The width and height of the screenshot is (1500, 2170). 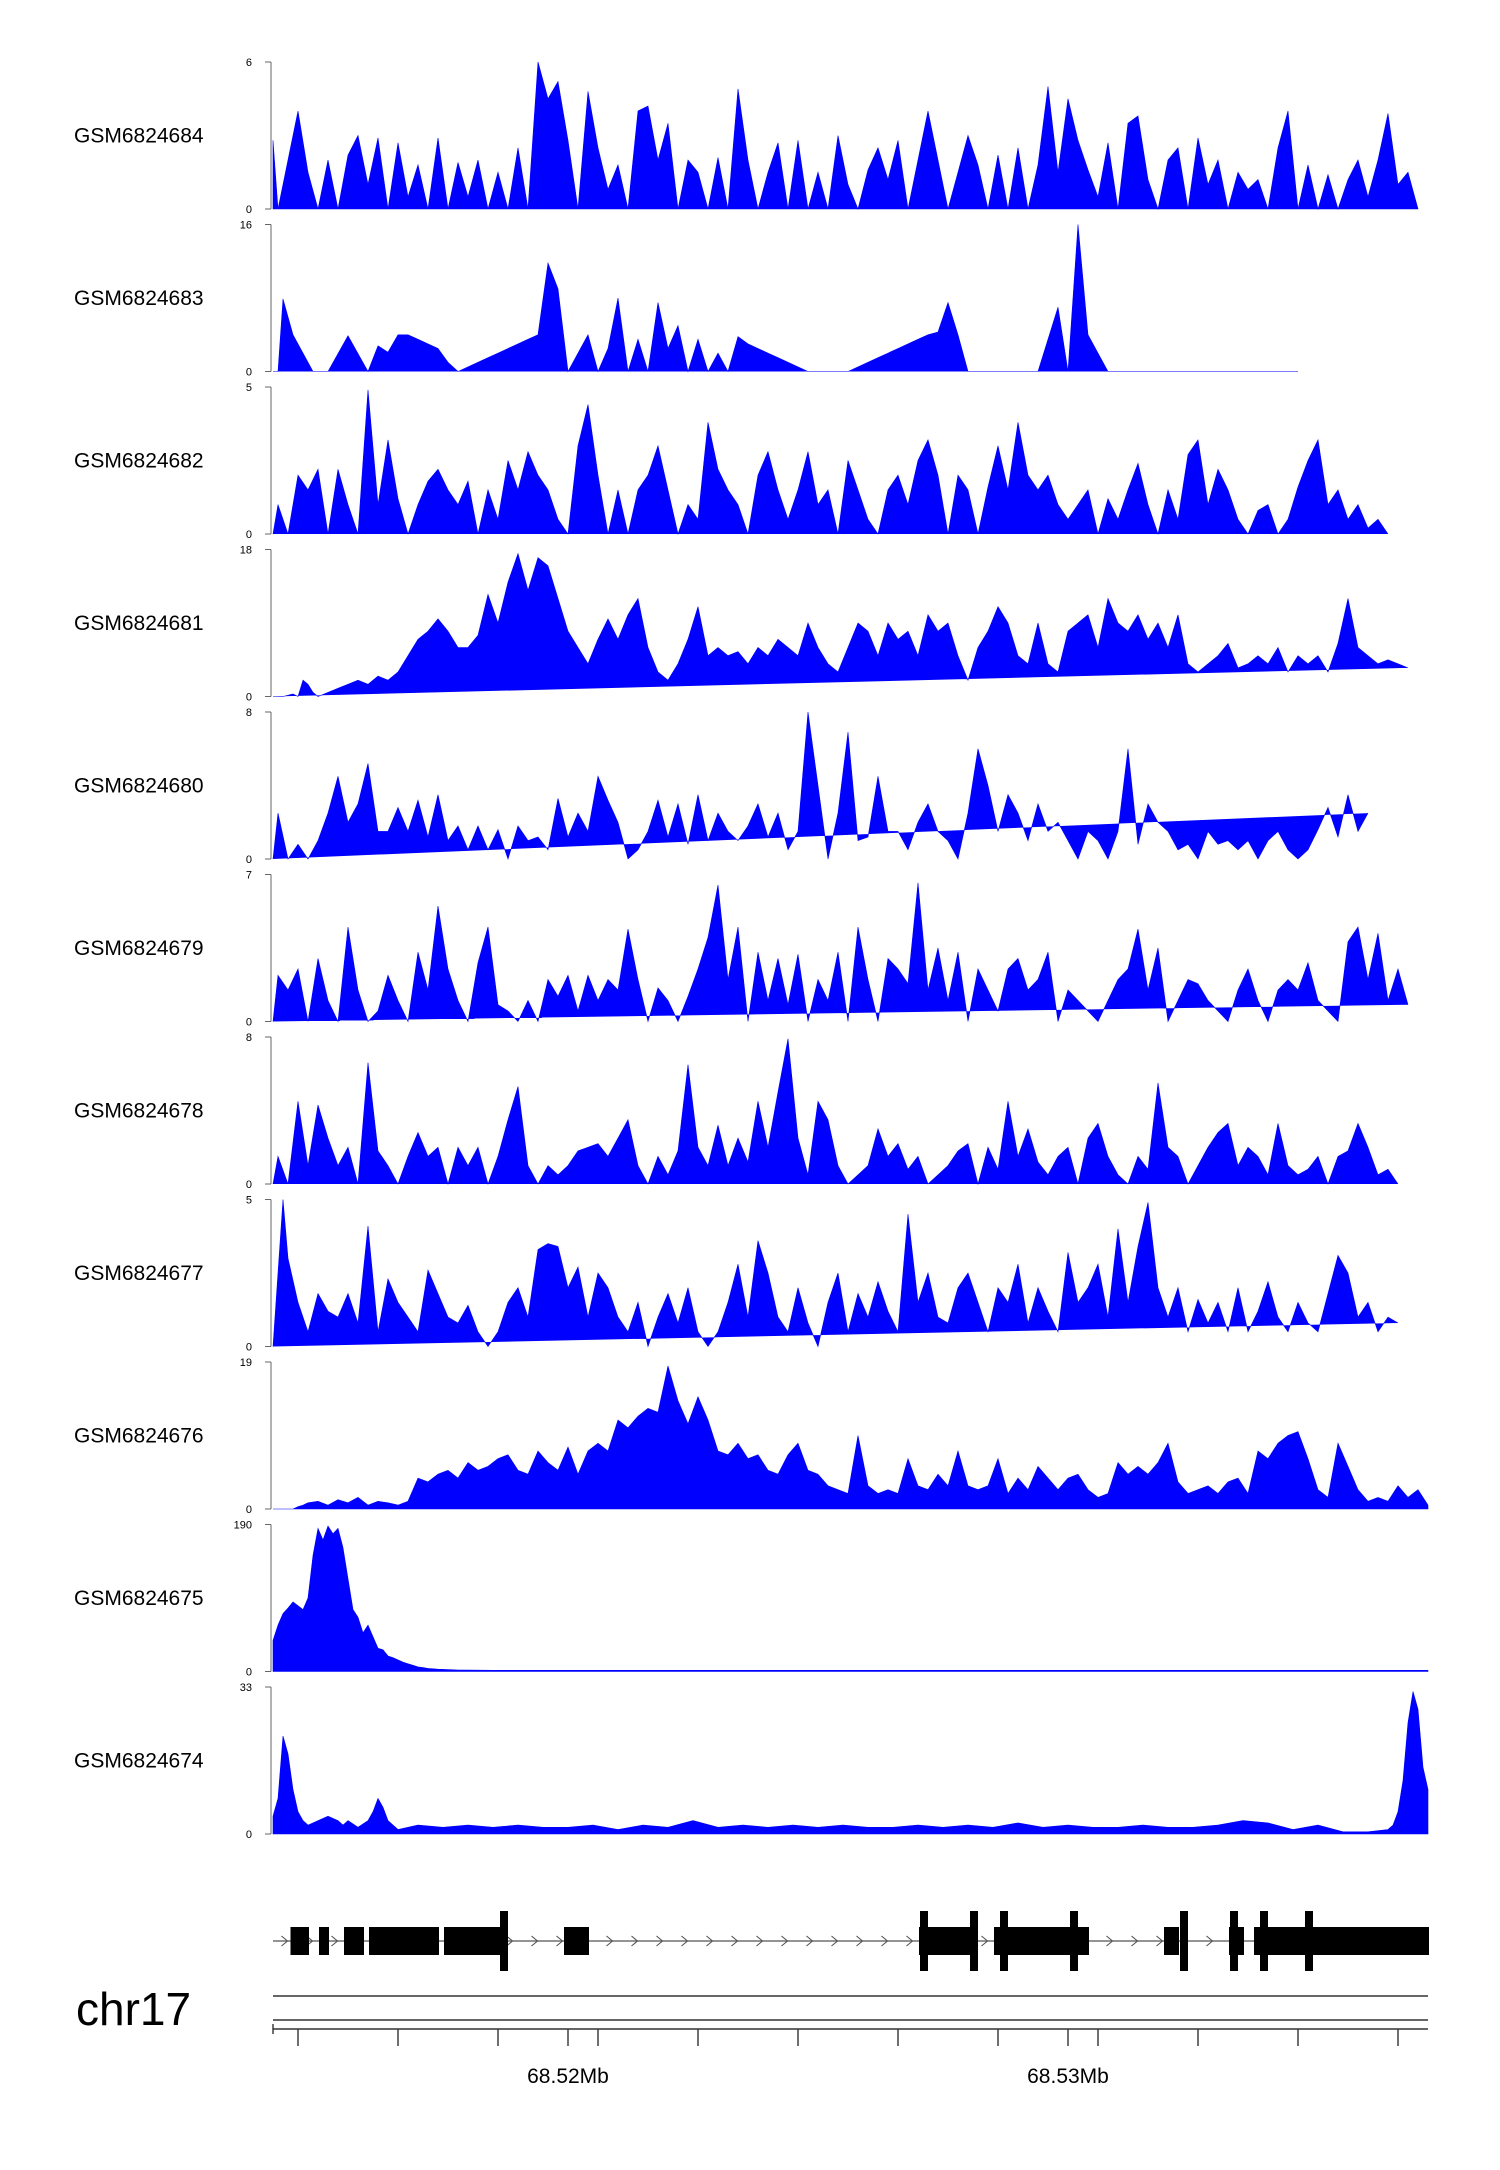 I want to click on track-label: GSM6824676, so click(x=139, y=1436).